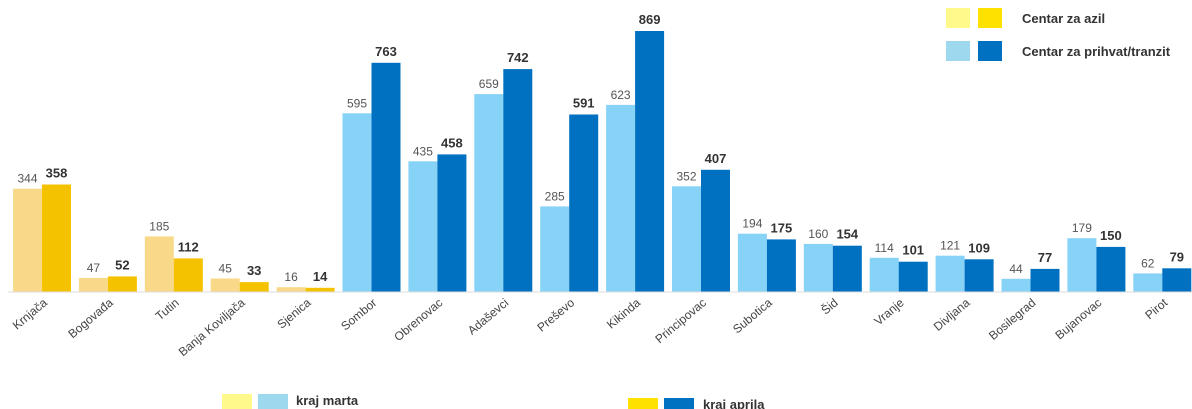  Describe the element at coordinates (584, 103) in the screenshot. I see `data-label-april-8: 591` at that location.